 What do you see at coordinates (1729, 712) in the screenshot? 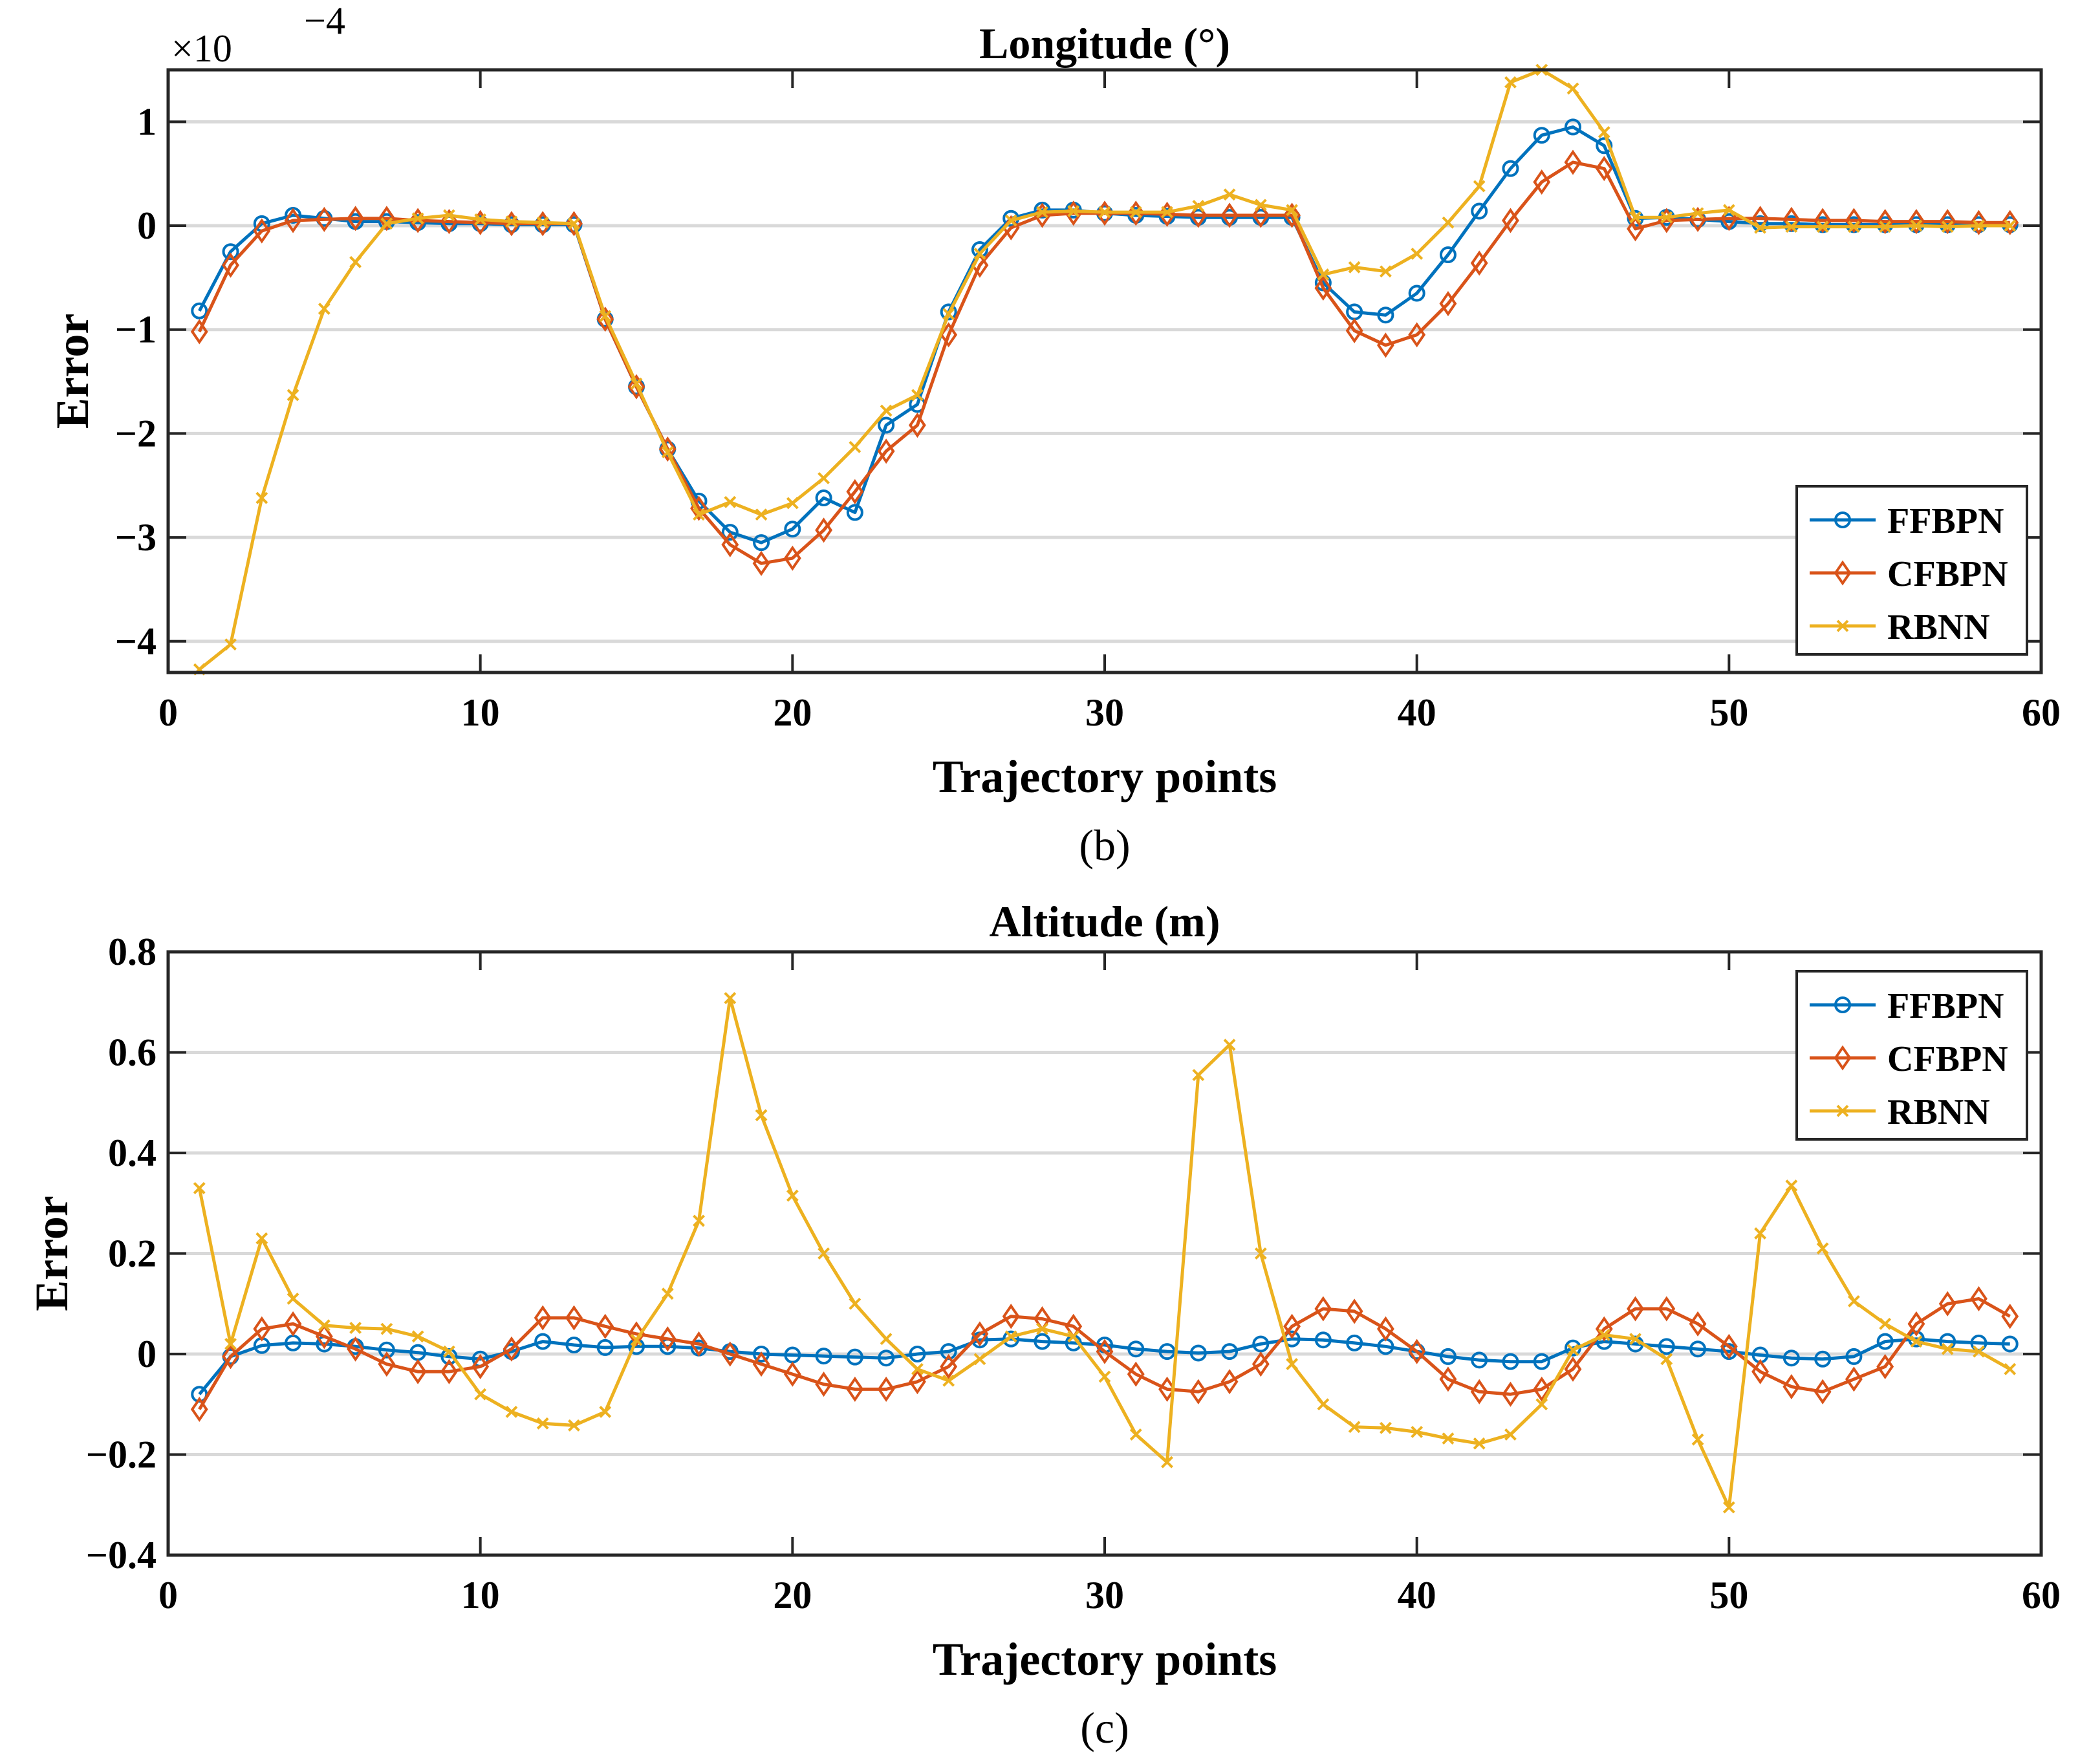
I see `x-tick-label: 50` at bounding box center [1729, 712].